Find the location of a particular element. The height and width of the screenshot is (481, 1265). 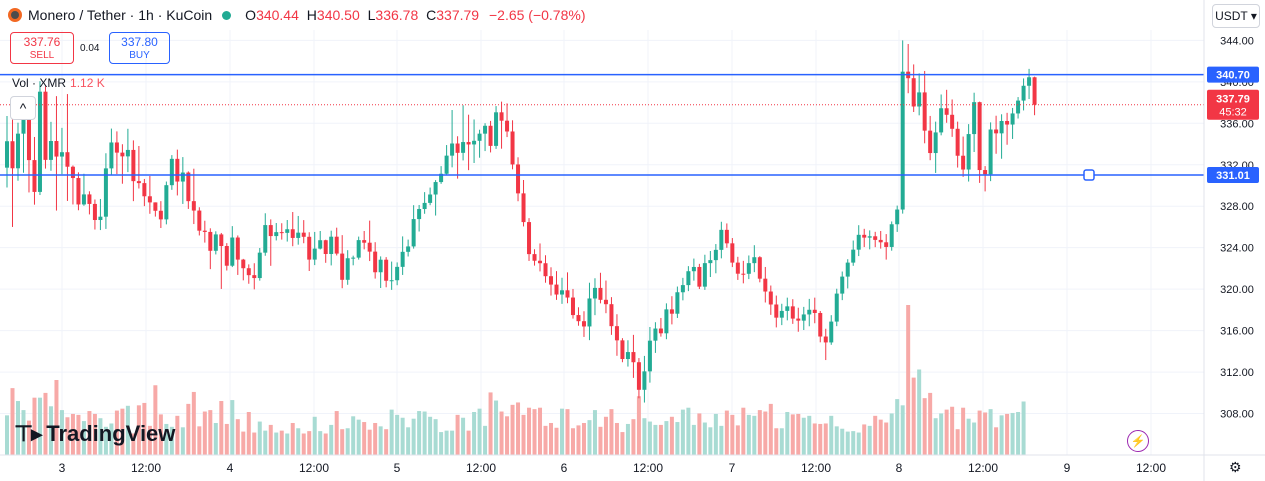

currency-selector: USDT ▾ is located at coordinates (1236, 16).